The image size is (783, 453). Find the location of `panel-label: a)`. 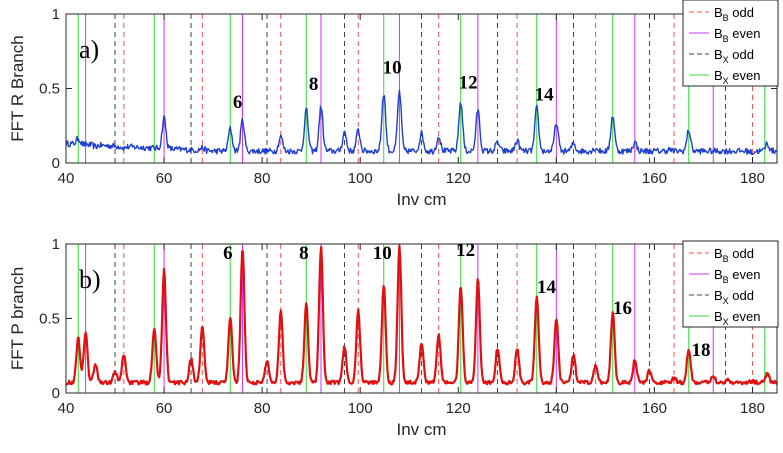

panel-label: a) is located at coordinates (89, 49).